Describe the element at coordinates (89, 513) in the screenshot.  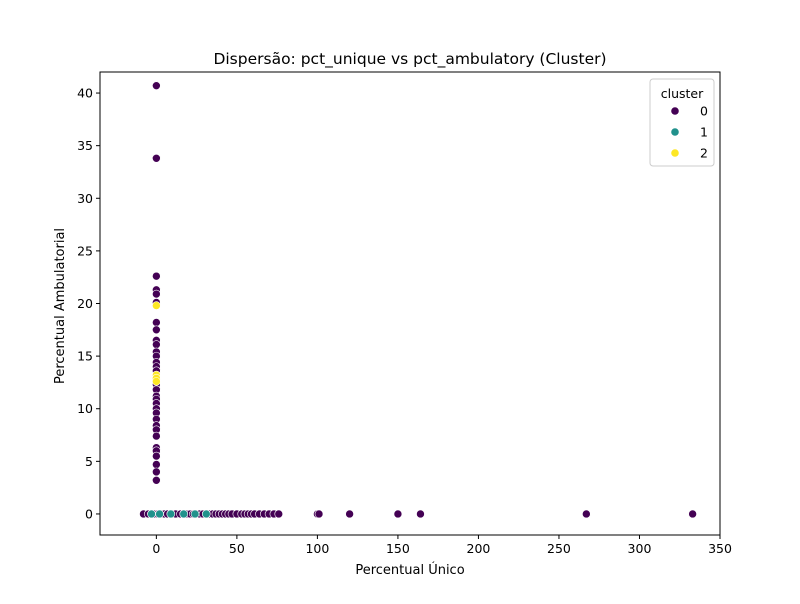
I see `y-tick-label: 0` at that location.